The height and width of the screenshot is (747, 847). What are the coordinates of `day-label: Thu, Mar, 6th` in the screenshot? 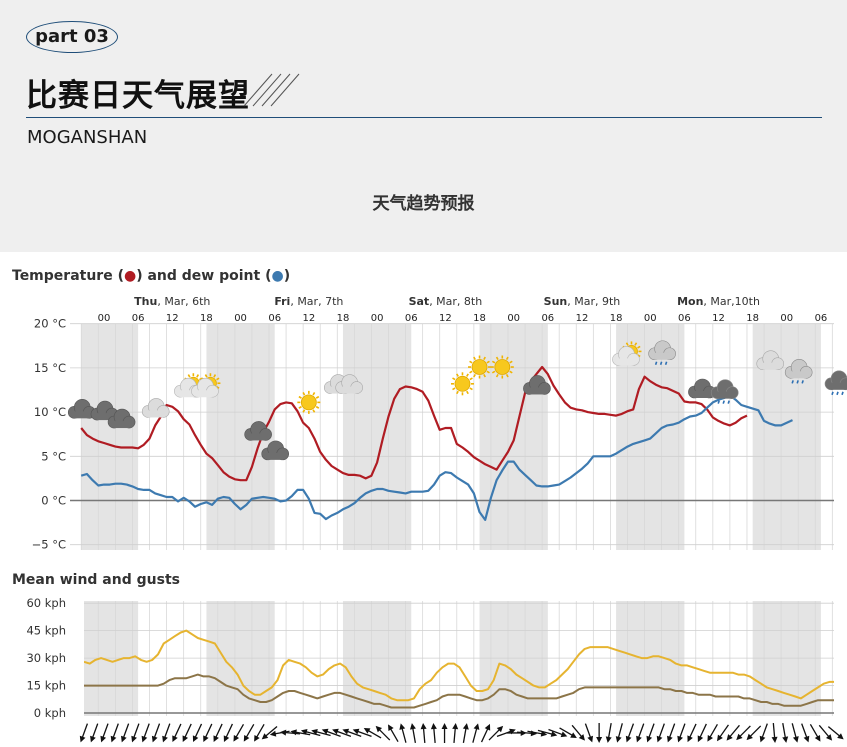 It's located at (172, 301).